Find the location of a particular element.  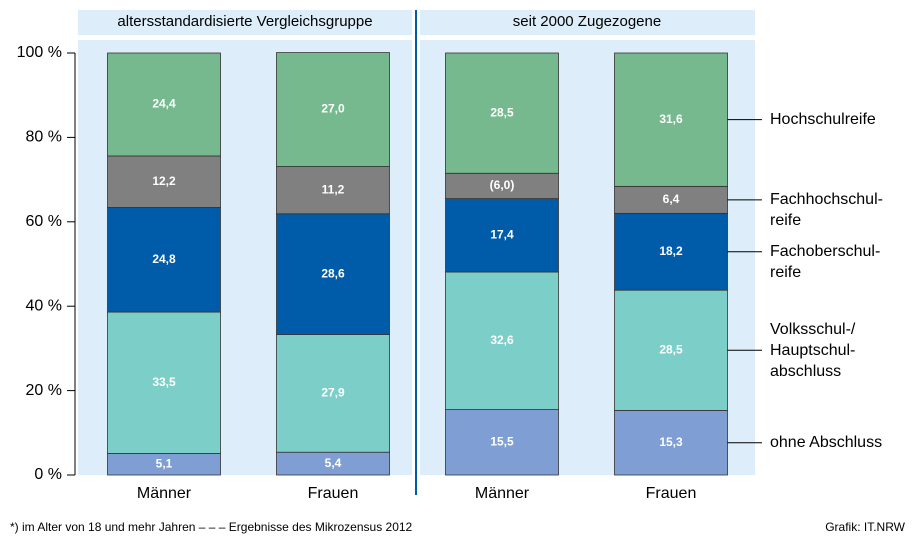

value-label: (6,0) is located at coordinates (502, 185).